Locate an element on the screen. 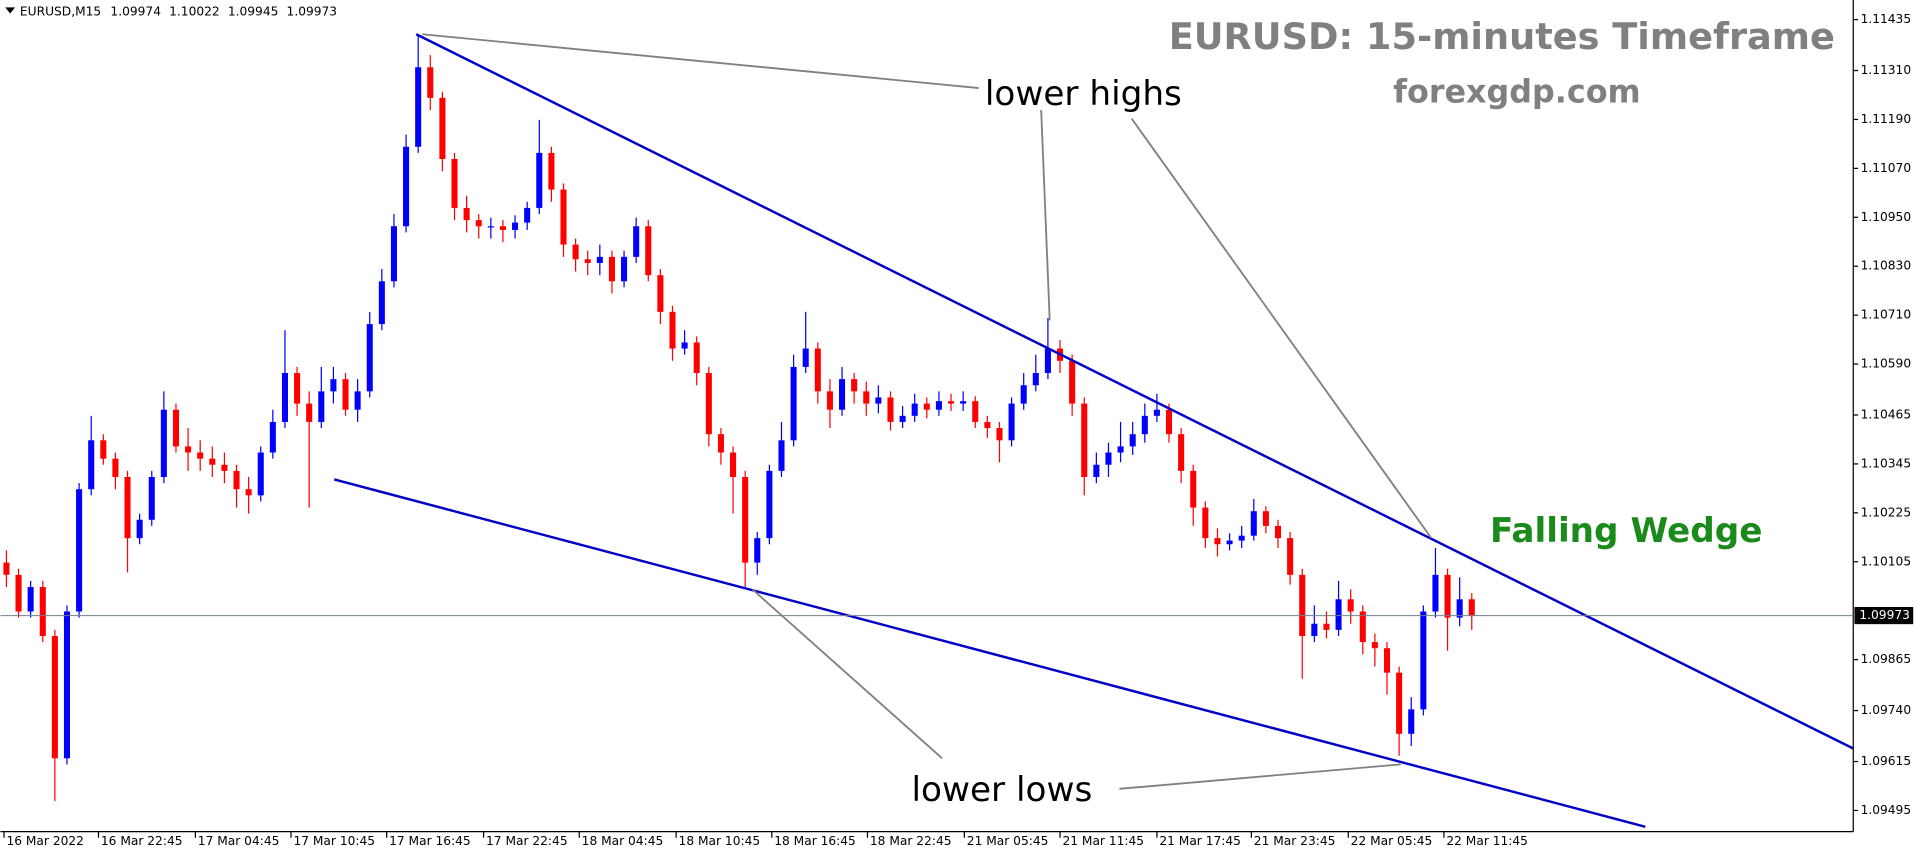 The height and width of the screenshot is (850, 1916). y-tick-label: 1.10225 is located at coordinates (1886, 512).